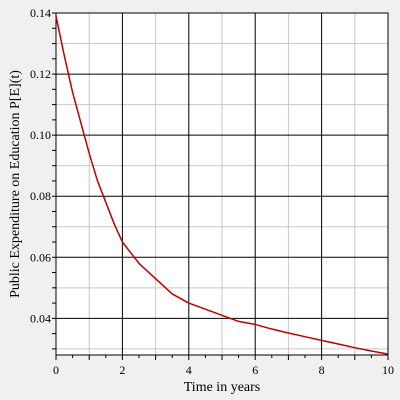 The height and width of the screenshot is (400, 400). What do you see at coordinates (40, 196) in the screenshot?
I see `y-tick-label: 0.08` at bounding box center [40, 196].